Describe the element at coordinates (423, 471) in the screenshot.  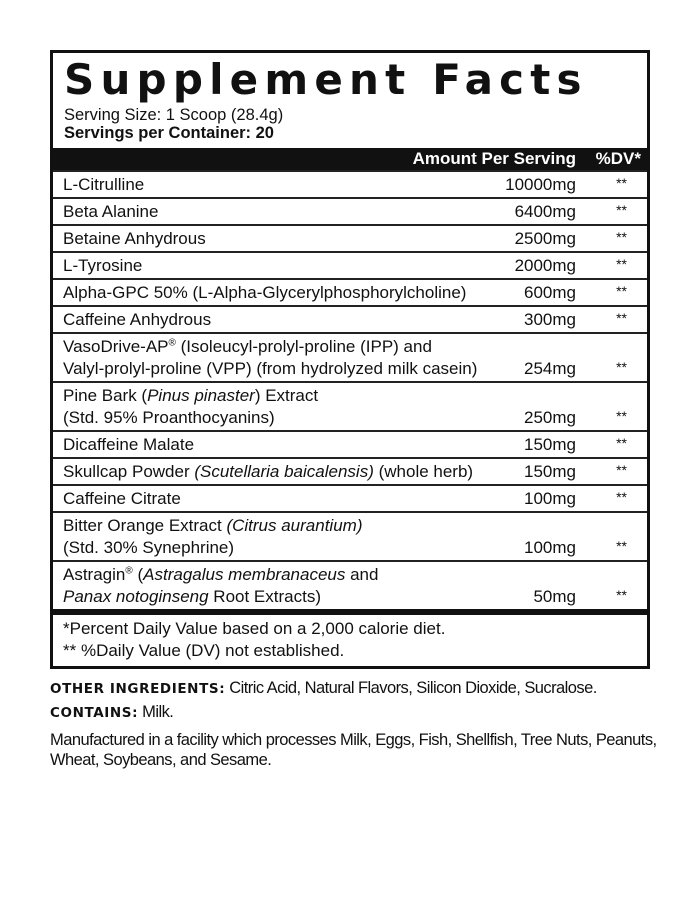
I see `name-text: (whole herb)` at that location.